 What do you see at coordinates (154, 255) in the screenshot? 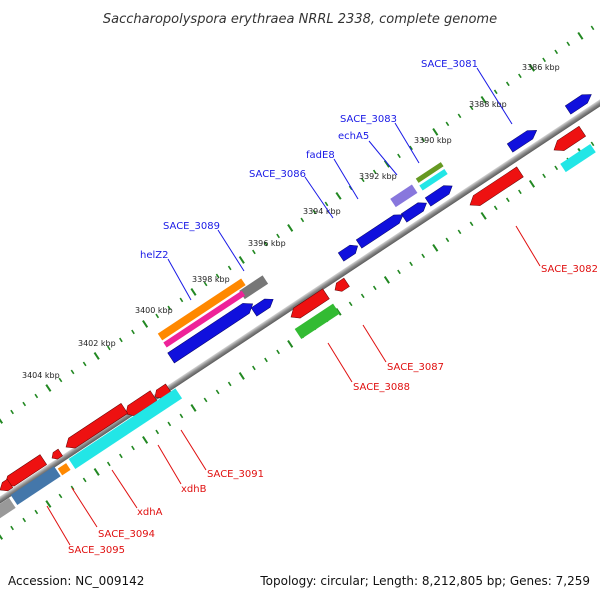
I see `gene-label-helz2: helZ2` at bounding box center [154, 255].